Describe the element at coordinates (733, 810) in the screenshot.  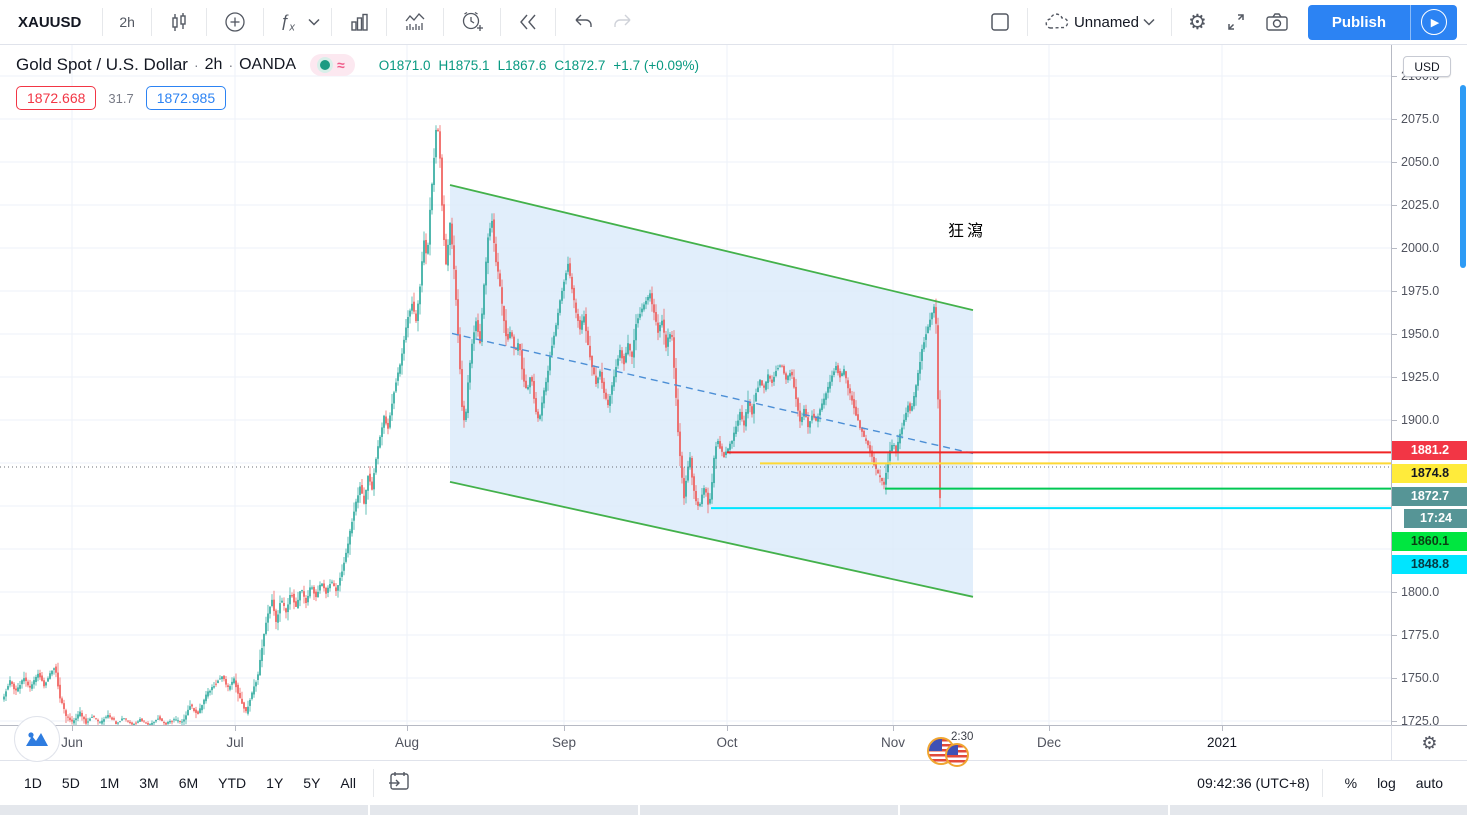
I see `horizontal-scrollbar` at that location.